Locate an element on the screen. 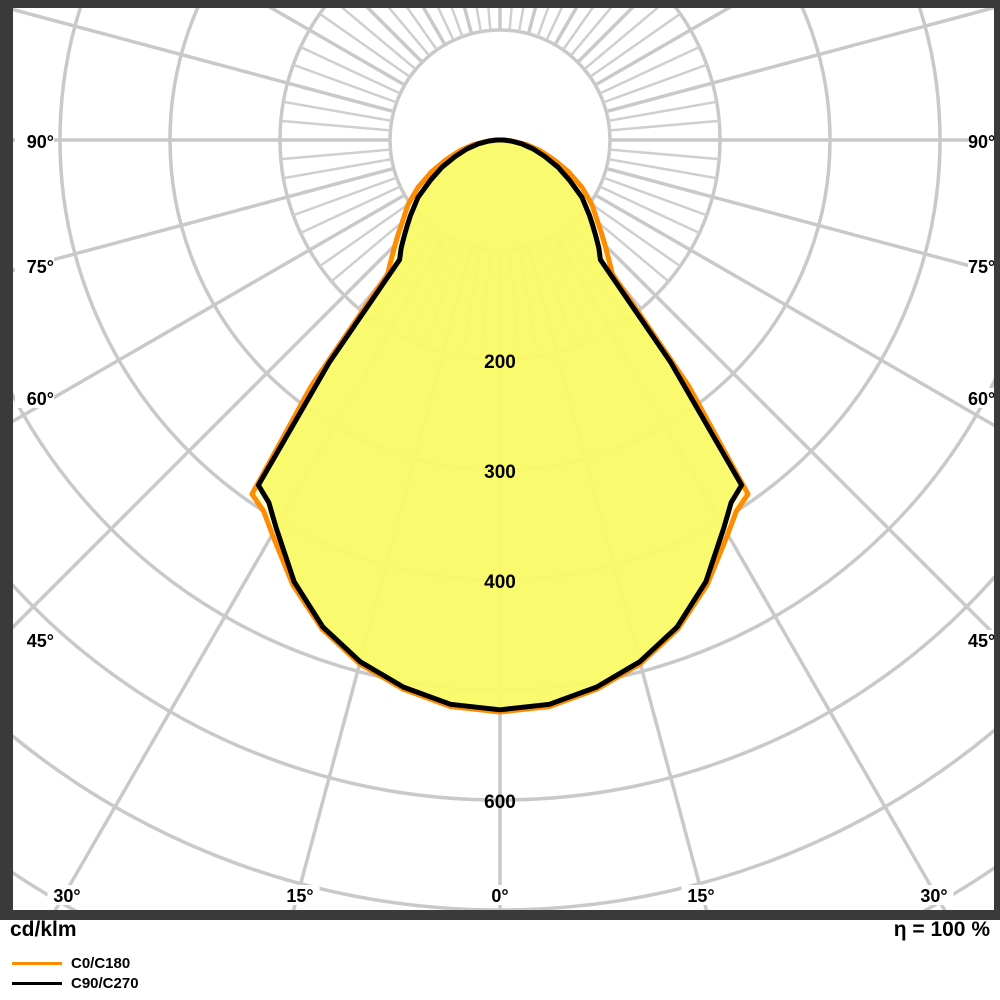  angle-label-bottom-2-bg is located at coordinates (500, 895).